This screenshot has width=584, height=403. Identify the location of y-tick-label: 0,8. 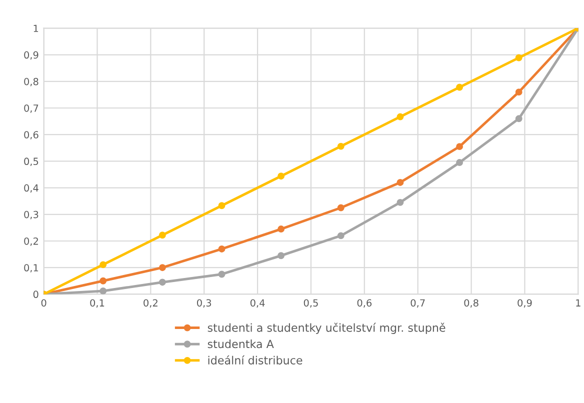
(31, 82).